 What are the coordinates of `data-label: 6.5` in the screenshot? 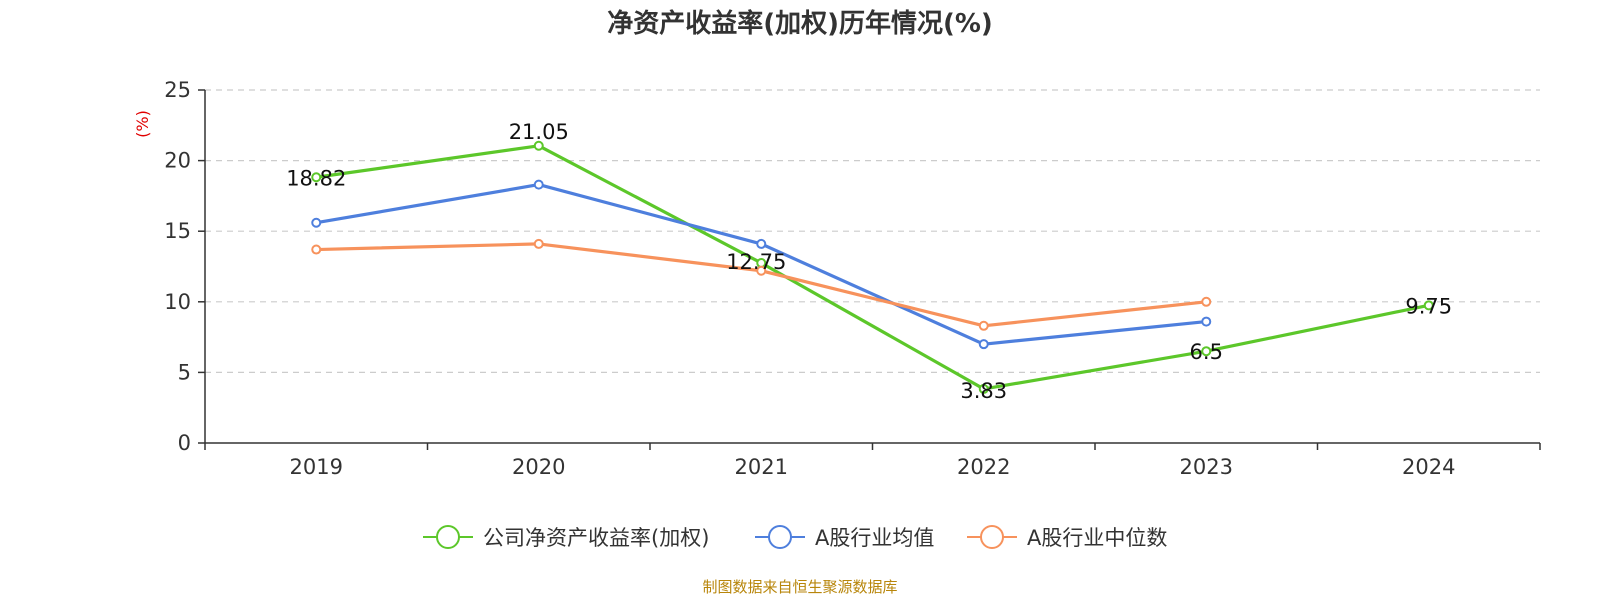 It's located at (1206, 352).